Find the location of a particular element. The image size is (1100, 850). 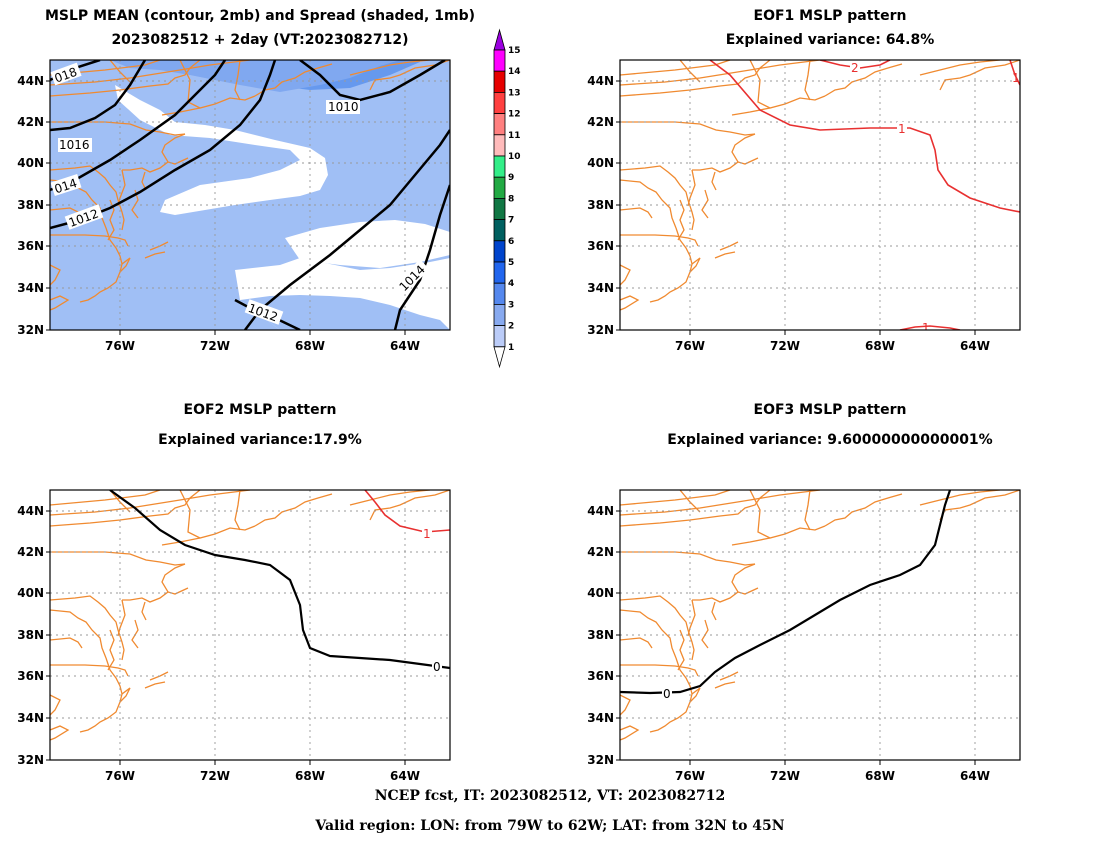

mean-panel-subtitle: 2023082512 + 2day (VT:2023082712) is located at coordinates (260, 40).